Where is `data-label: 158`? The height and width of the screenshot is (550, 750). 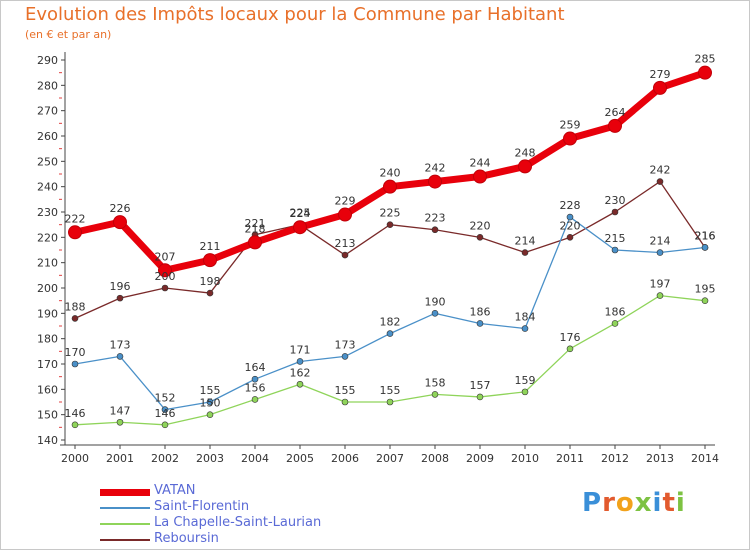 data-label: 158 is located at coordinates (435, 382).